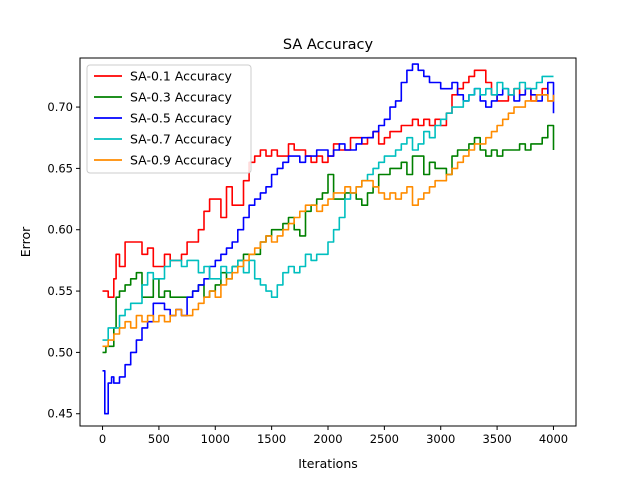  I want to click on y-tick-label: 0.50, so click(60, 352).